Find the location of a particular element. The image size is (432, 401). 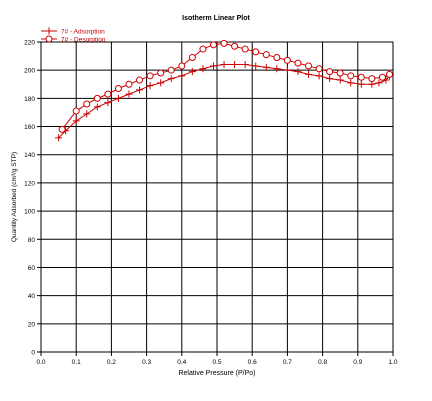

legend-entry-desorption: 7# - Desorption is located at coordinates (73, 39).